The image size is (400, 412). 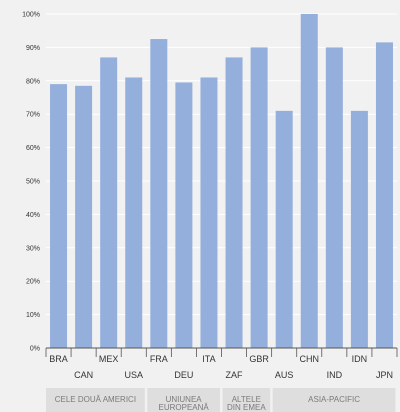 What do you see at coordinates (209, 213) in the screenshot?
I see `bar-ita` at bounding box center [209, 213].